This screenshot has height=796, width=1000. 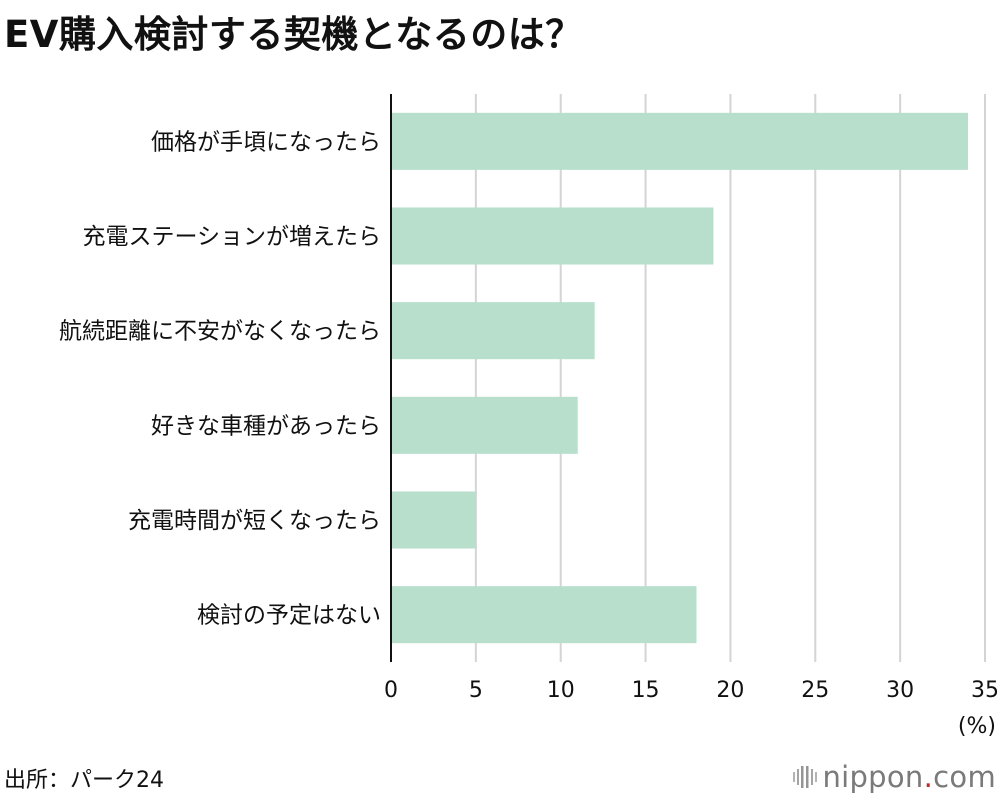 I want to click on category-label-2: 充電ステーションが増えたら, so click(x=231, y=237).